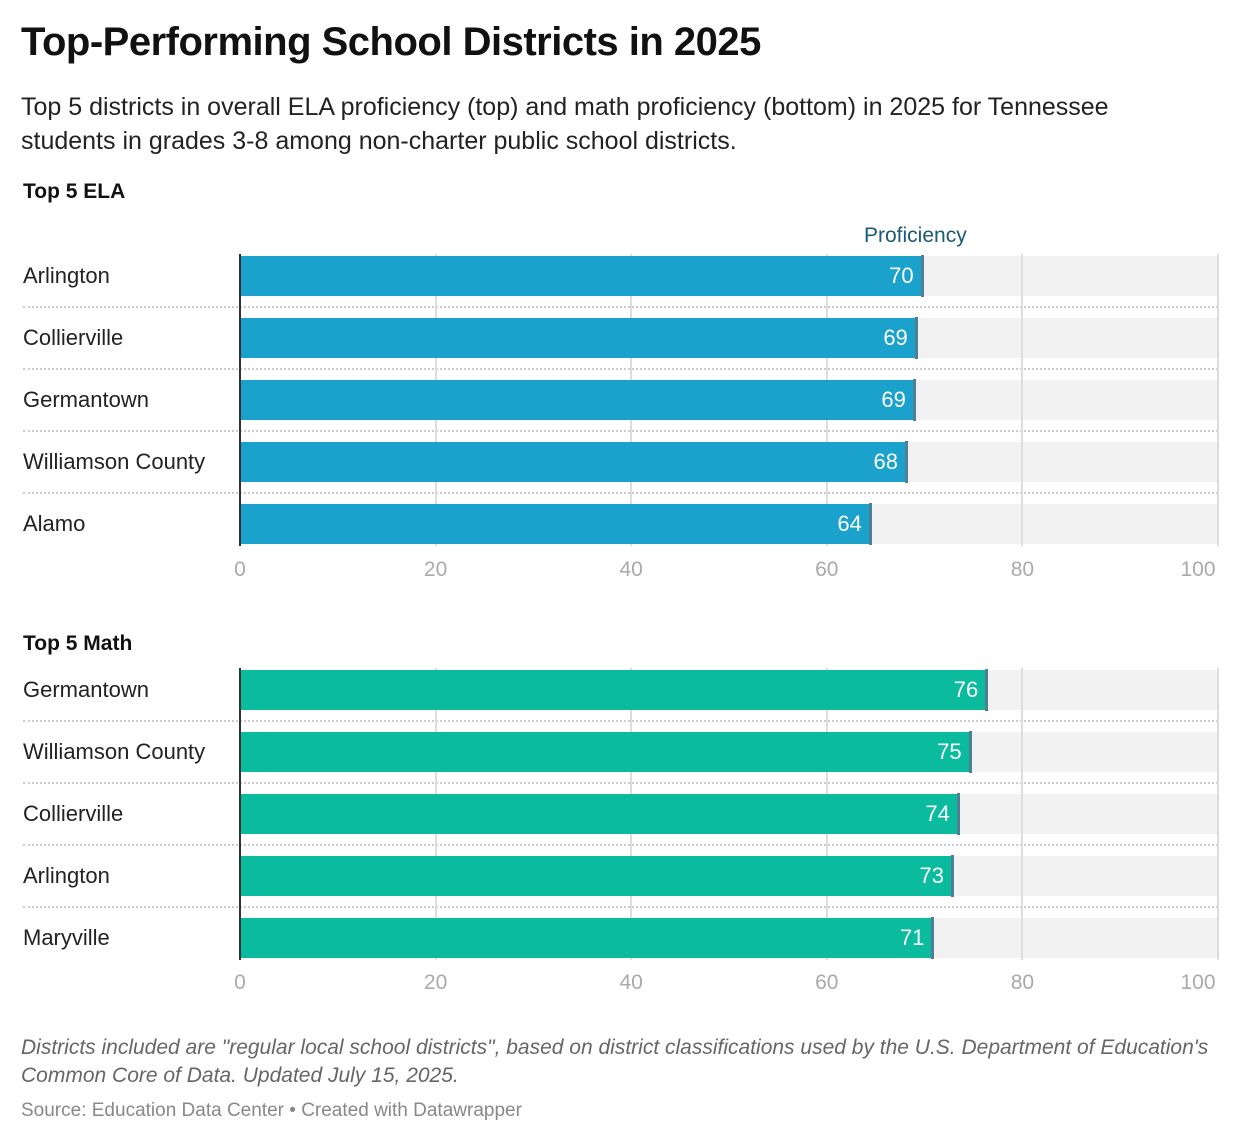 This screenshot has height=1146, width=1240. I want to click on value-label: 64, so click(849, 523).